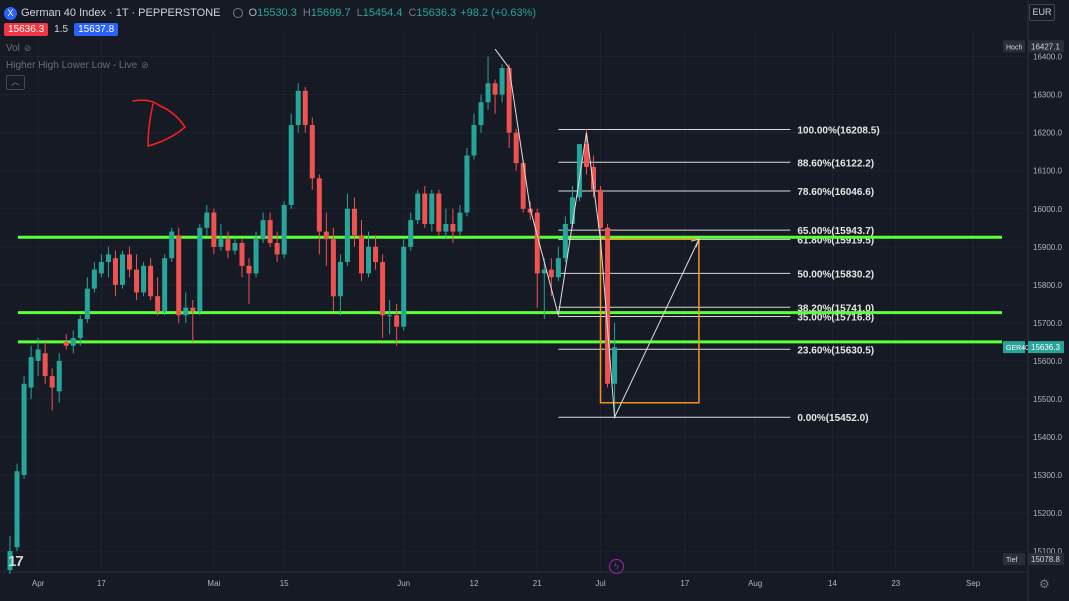 The width and height of the screenshot is (1069, 601). I want to click on tief-value: 15078.8, so click(1045, 559).